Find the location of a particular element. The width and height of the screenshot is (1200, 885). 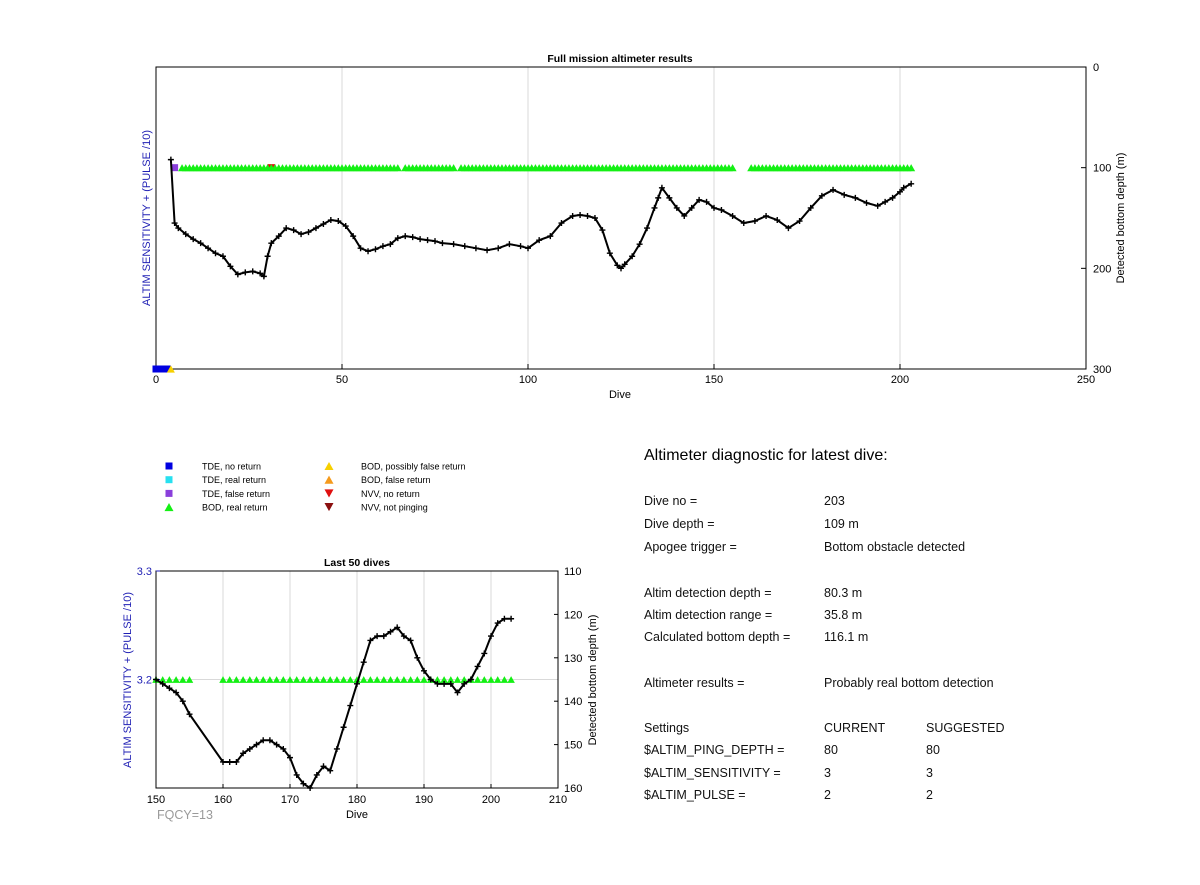

last-50-left-axis-label: ALTIM SENSITIVITY + (PULSE /10) is located at coordinates (128, 680).